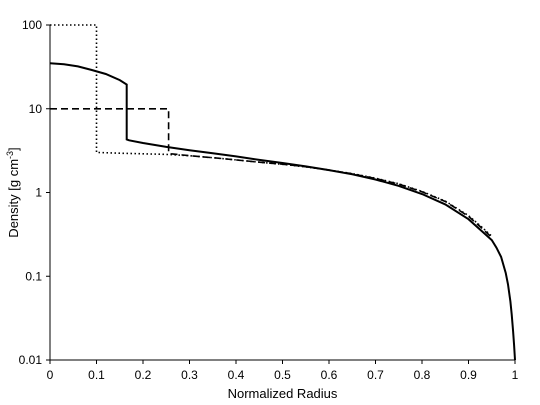  I want to click on y-axis-title-suffix: ], so click(13, 149).